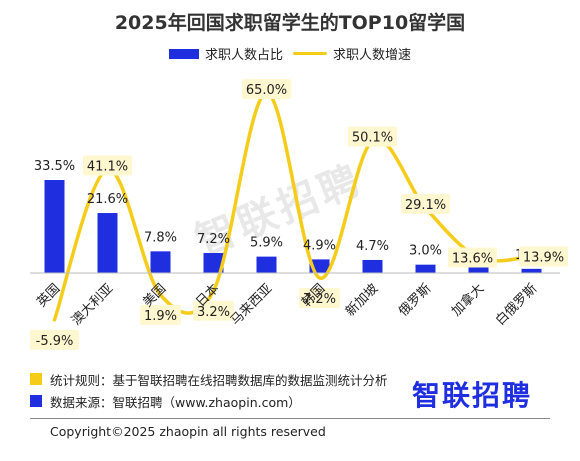  Describe the element at coordinates (425, 251) in the screenshot. I see `bar-label-7: 3.0%` at that location.